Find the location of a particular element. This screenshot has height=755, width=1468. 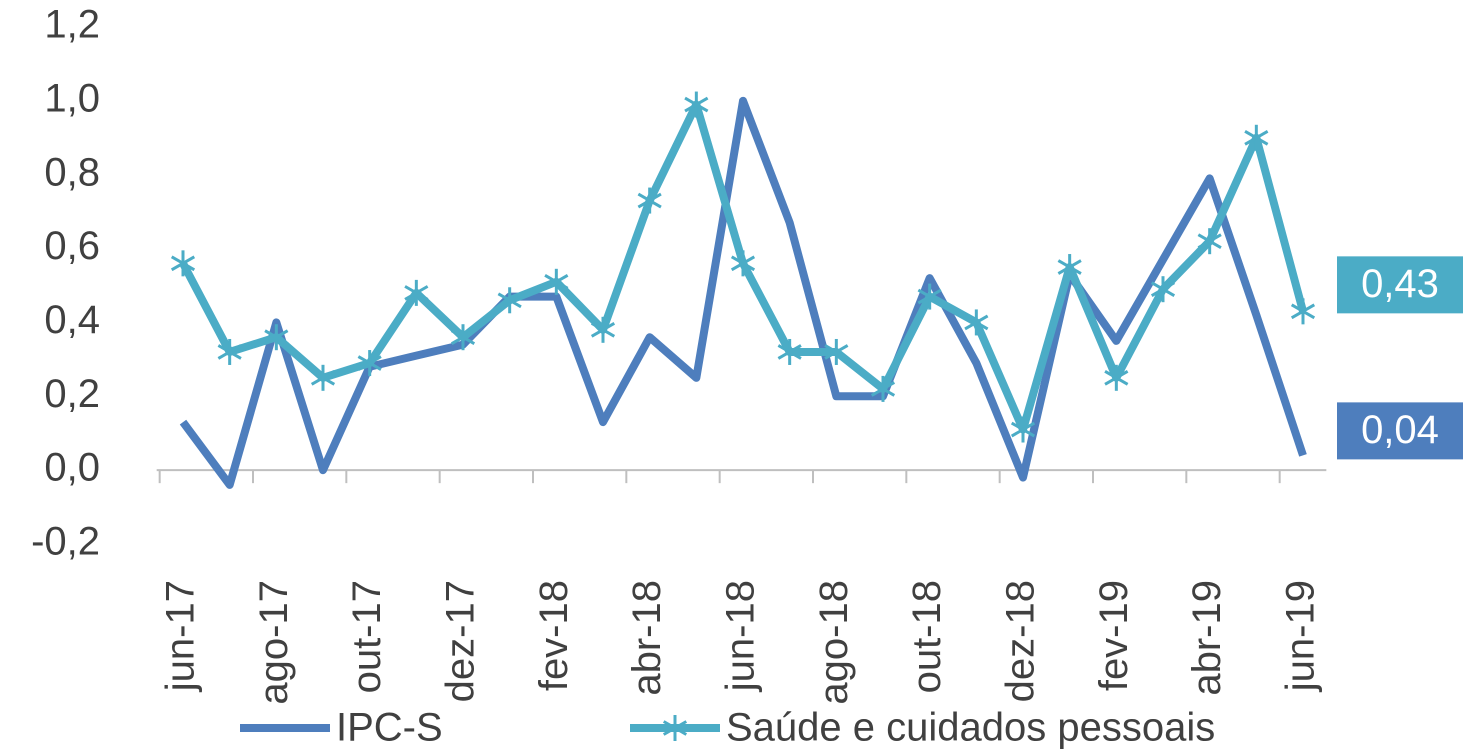

x-tick-label: fev-19 is located at coordinates (1114, 635).